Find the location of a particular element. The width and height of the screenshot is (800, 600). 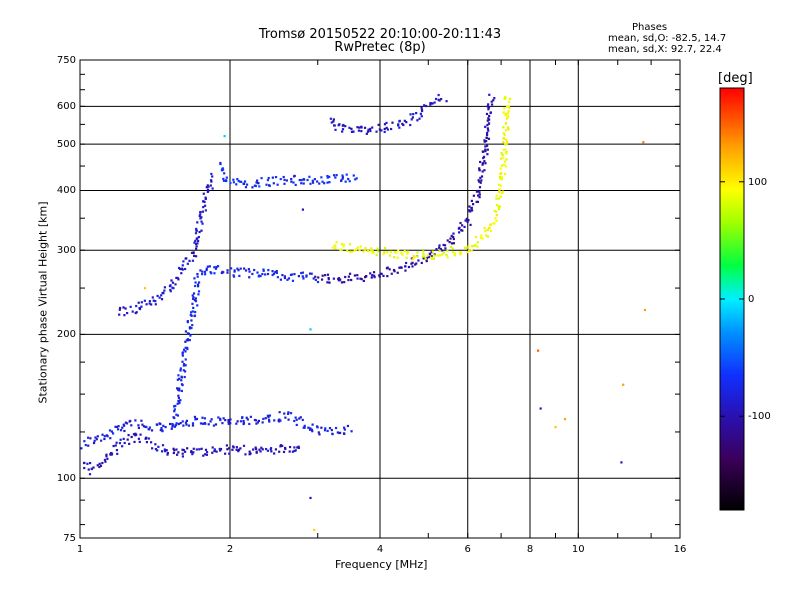

chart-title-line1: Tromsø 20150522 20:10:00-20:11:43 is located at coordinates (380, 34).